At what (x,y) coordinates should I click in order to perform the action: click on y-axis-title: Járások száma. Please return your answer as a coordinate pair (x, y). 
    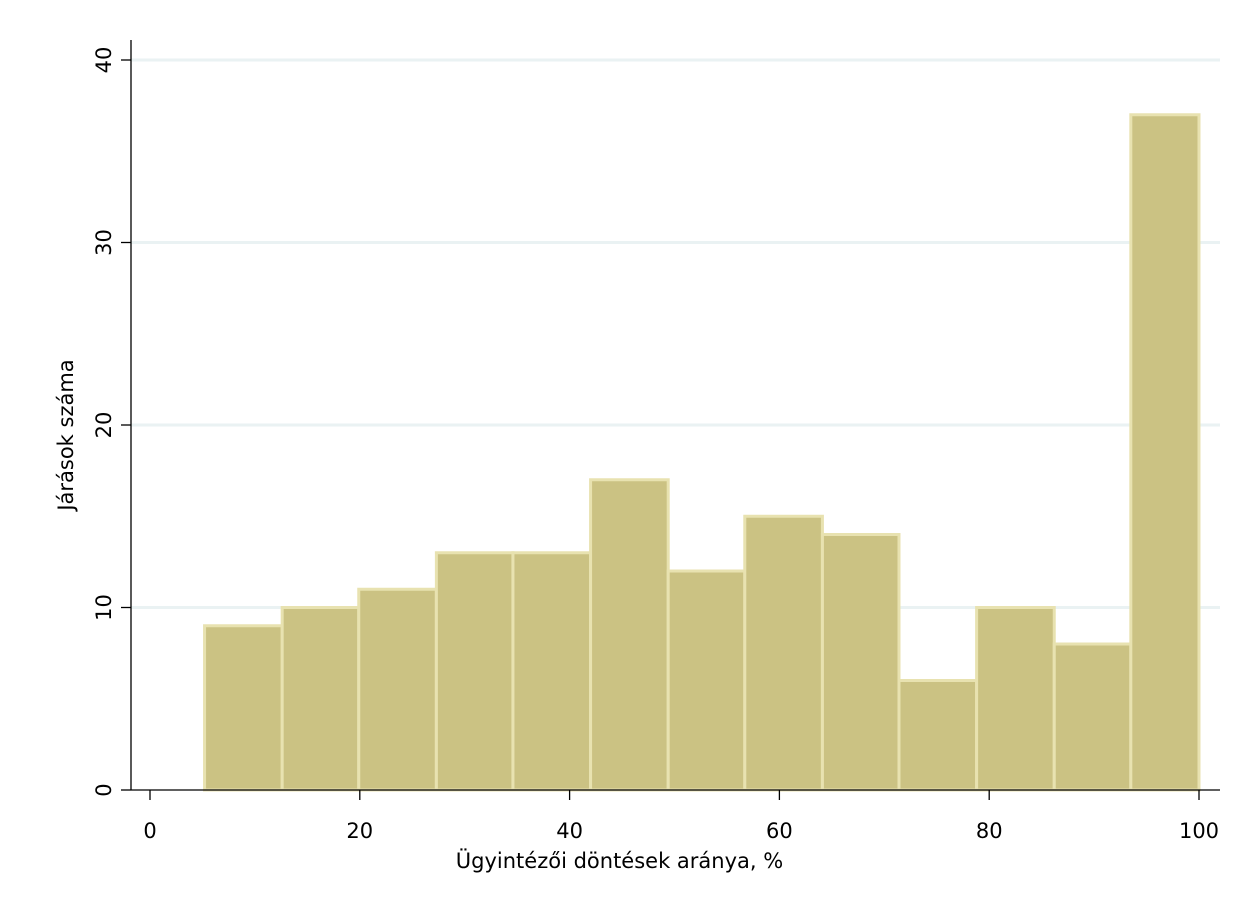
    Looking at the image, I should click on (66, 435).